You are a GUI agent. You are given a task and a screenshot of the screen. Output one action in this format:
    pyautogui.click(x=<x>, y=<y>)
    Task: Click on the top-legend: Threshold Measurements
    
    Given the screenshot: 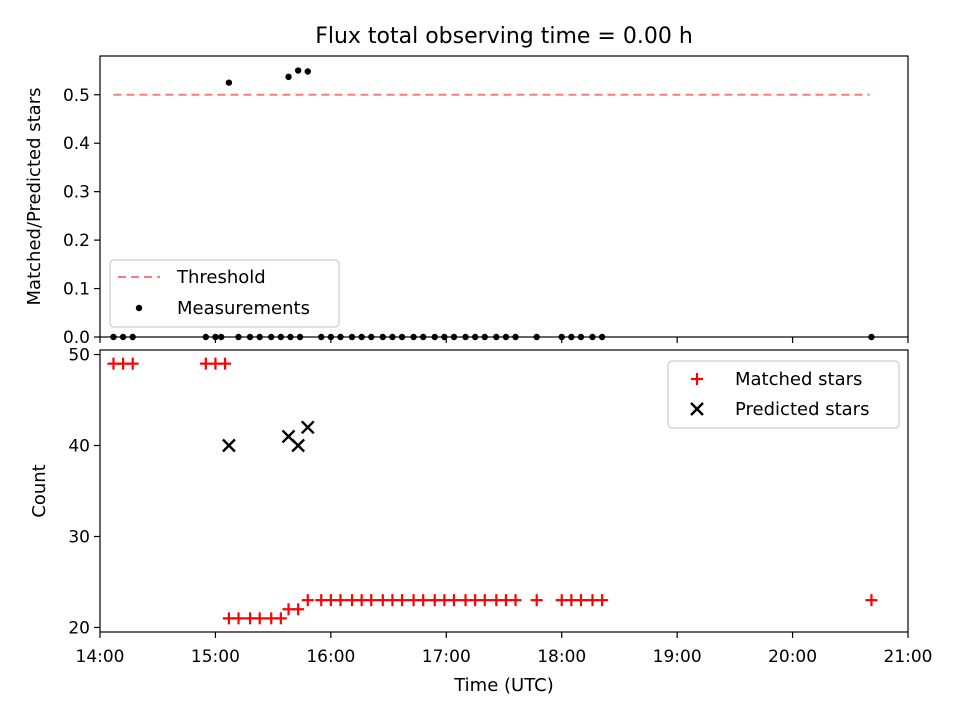 What is the action you would take?
    pyautogui.click(x=224, y=293)
    